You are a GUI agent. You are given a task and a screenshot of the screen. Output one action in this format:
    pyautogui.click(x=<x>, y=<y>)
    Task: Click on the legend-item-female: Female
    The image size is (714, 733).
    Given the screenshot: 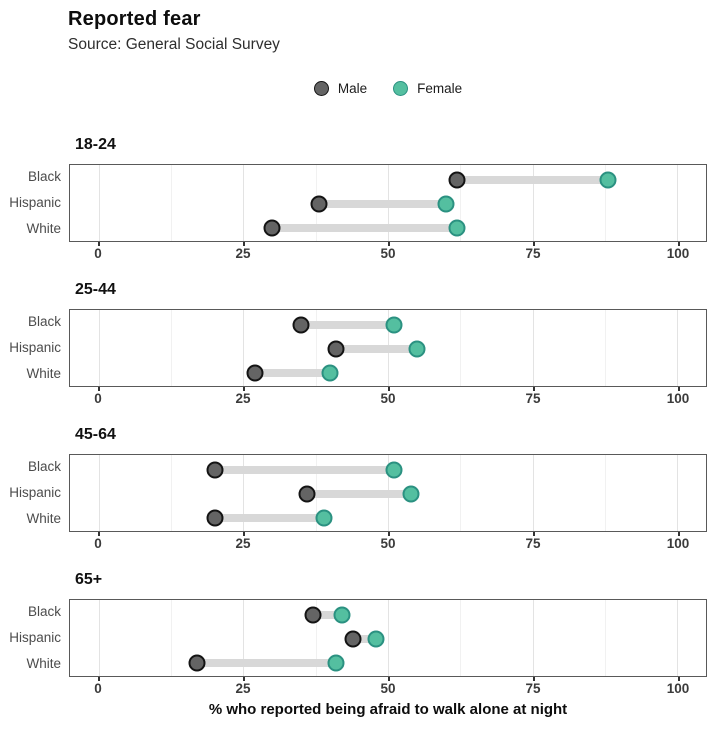 What is the action you would take?
    pyautogui.click(x=428, y=88)
    